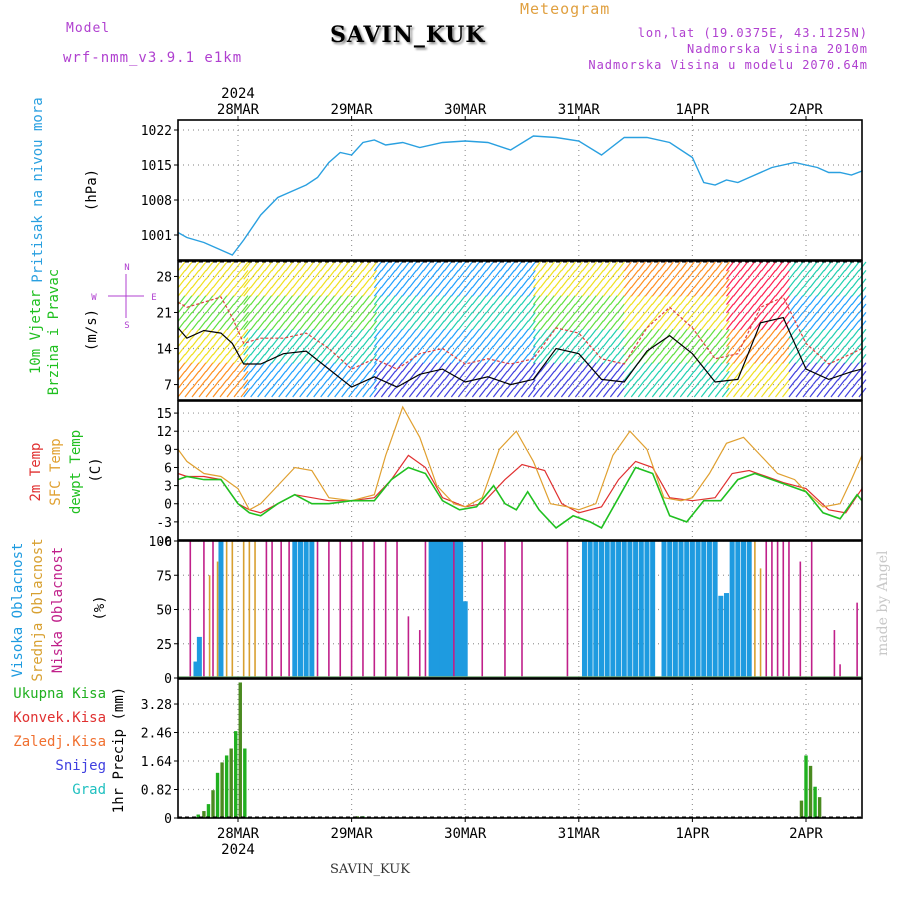  I want to click on precip-legend-item: Zaledj.Kisa, so click(59, 742).